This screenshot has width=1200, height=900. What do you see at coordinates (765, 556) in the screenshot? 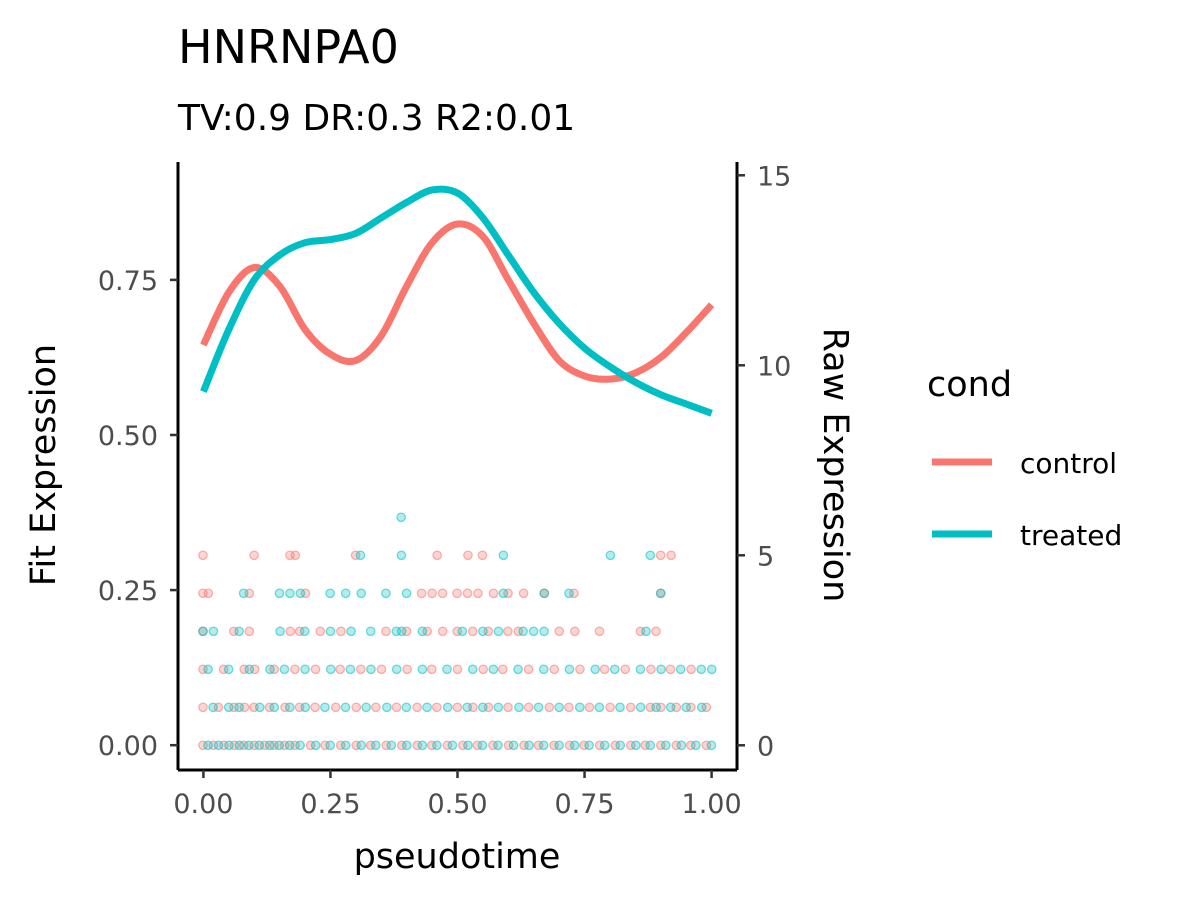
I see `y2-tick-label: 5` at bounding box center [765, 556].